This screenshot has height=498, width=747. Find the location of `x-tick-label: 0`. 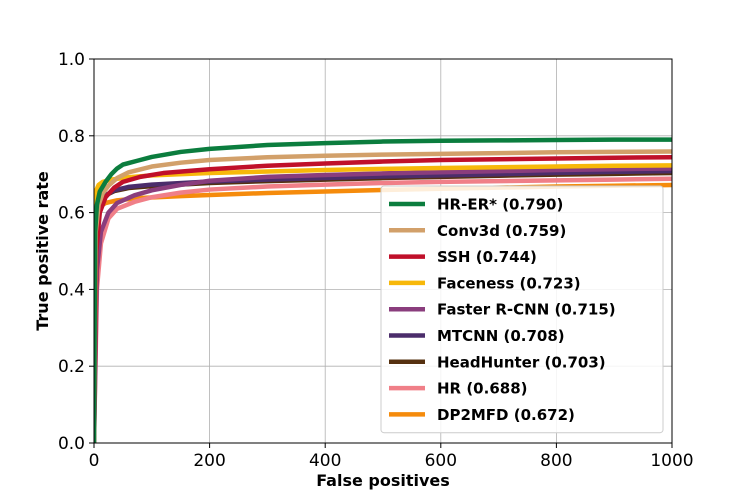

x-tick-label: 0 is located at coordinates (94, 461).